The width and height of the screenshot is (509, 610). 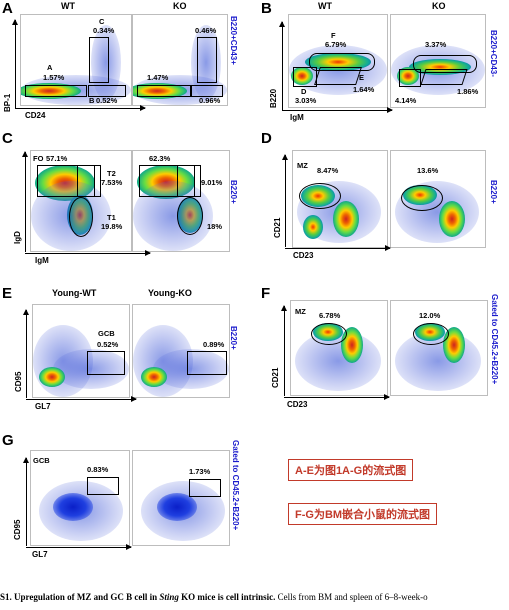 I want to click on caption-rest: Cells from BM and spleen of 6–8-week-o, so click(x=351, y=597).